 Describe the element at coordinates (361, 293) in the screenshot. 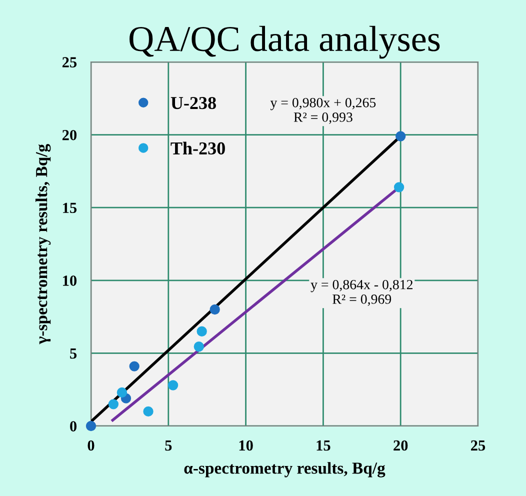

I see `annotation: y = 0,864x - 0,812 R² = 0,969` at that location.